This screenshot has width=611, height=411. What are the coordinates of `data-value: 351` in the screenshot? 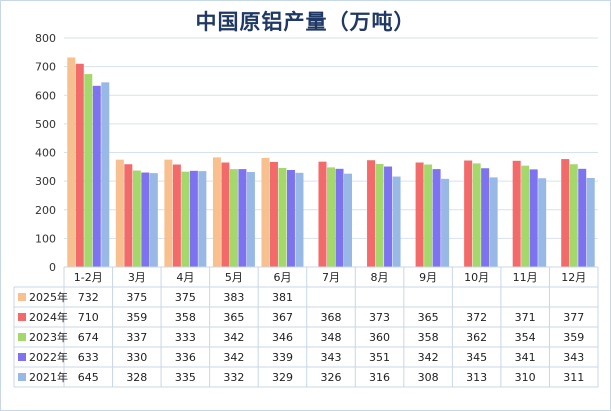 It's located at (379, 357).